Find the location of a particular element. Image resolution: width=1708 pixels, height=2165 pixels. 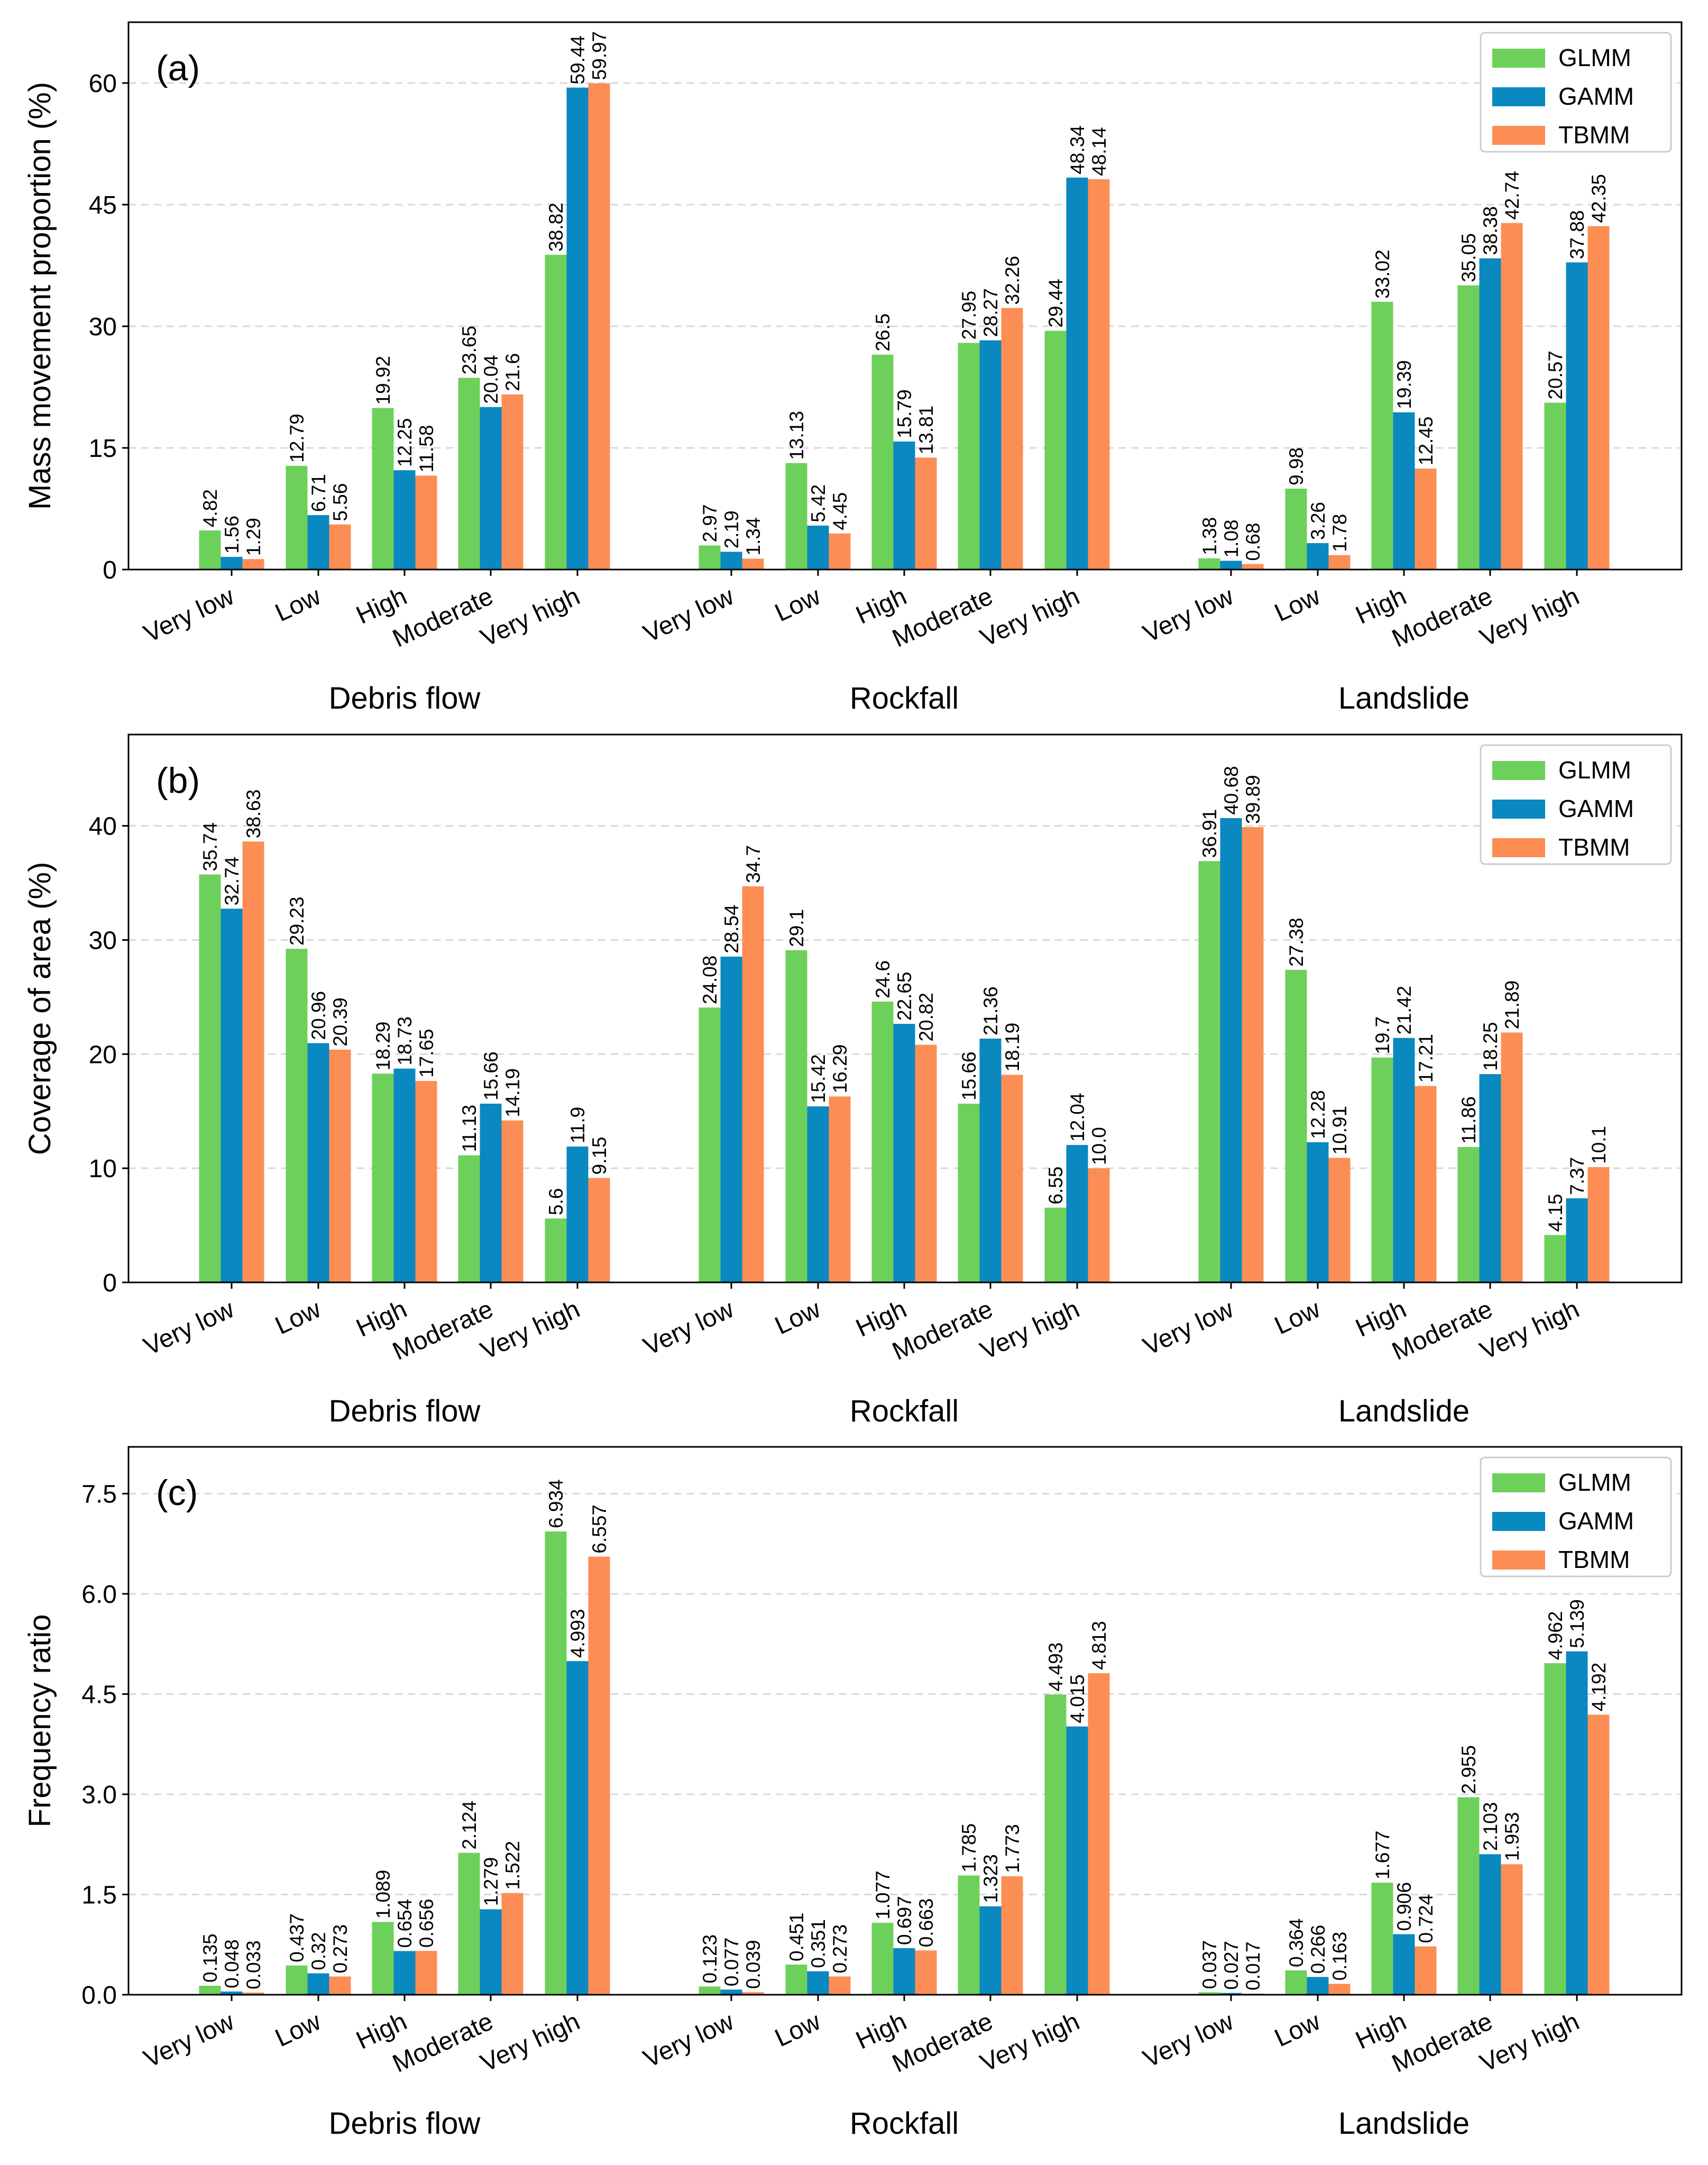

data-label: 4.192 is located at coordinates (1599, 1687).